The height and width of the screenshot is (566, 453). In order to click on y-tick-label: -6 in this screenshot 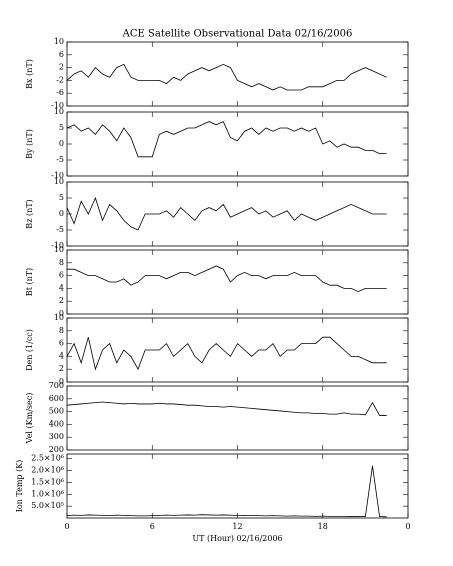, I will do `click(60, 92)`.